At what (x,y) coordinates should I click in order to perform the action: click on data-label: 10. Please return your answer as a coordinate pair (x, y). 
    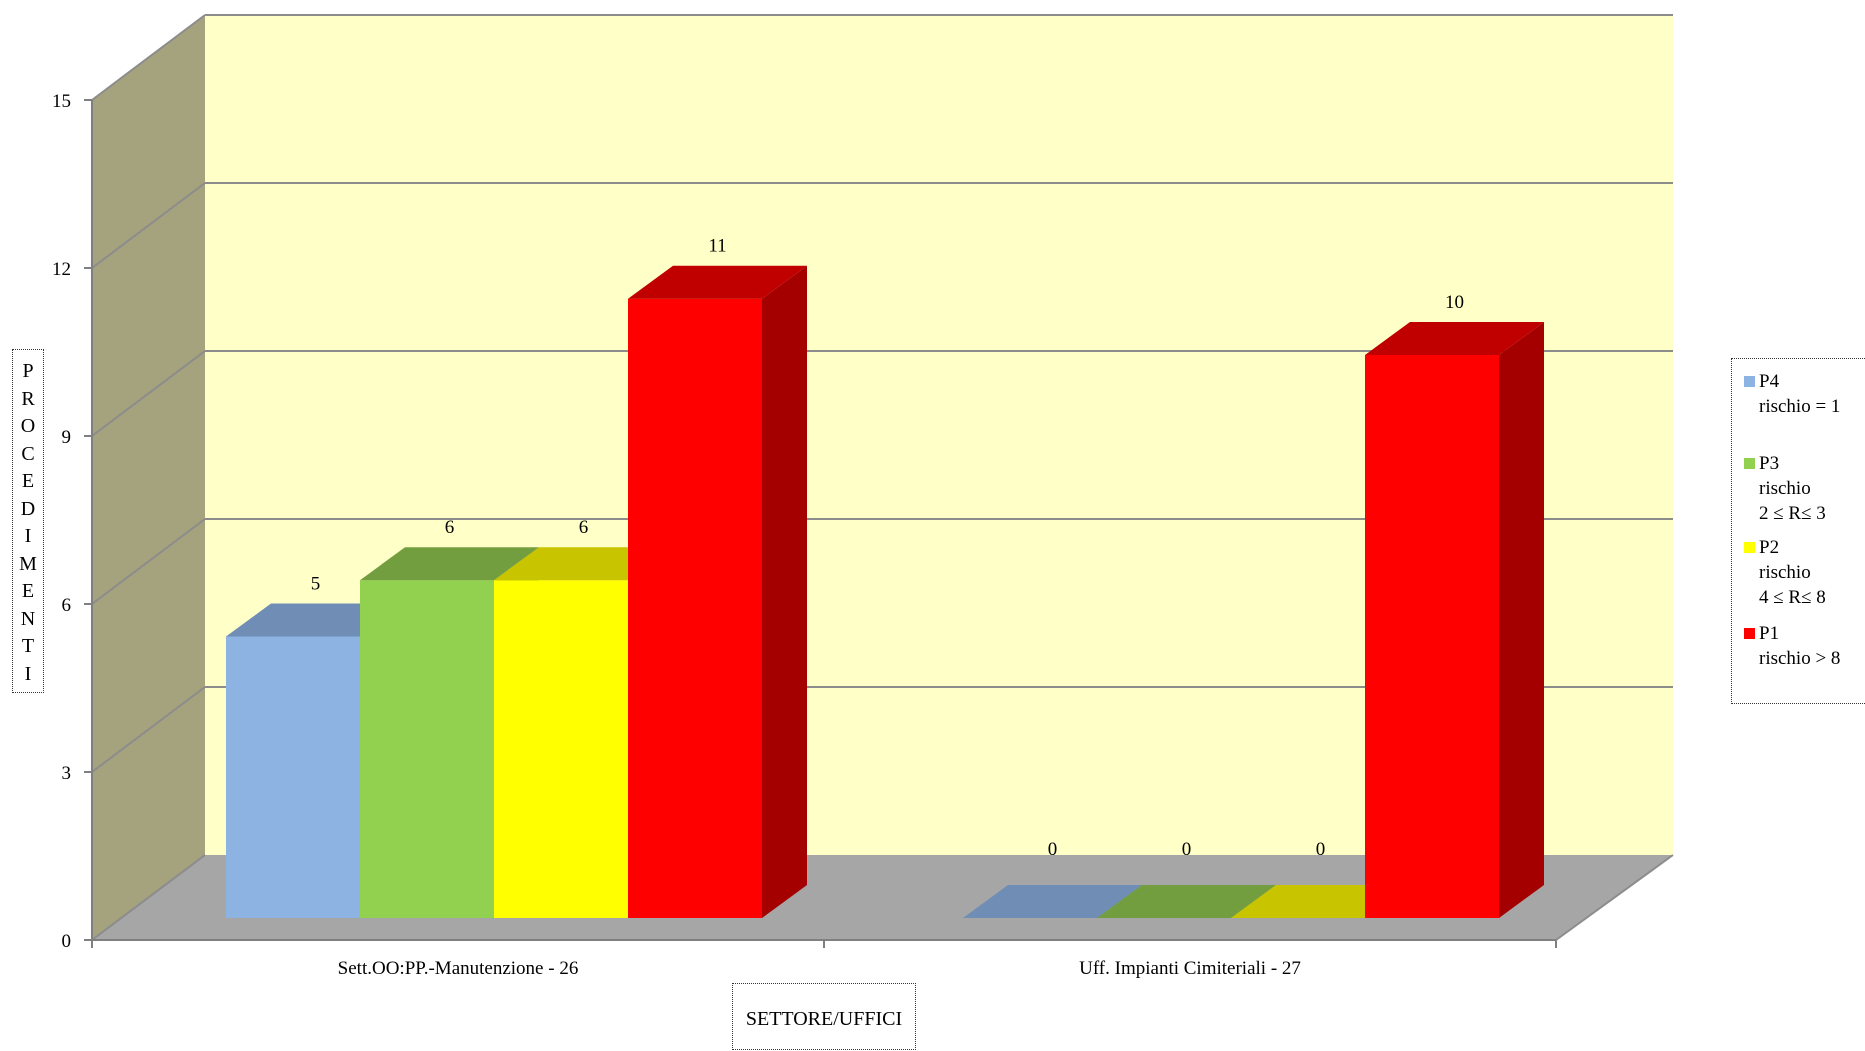
    Looking at the image, I should click on (1454, 302).